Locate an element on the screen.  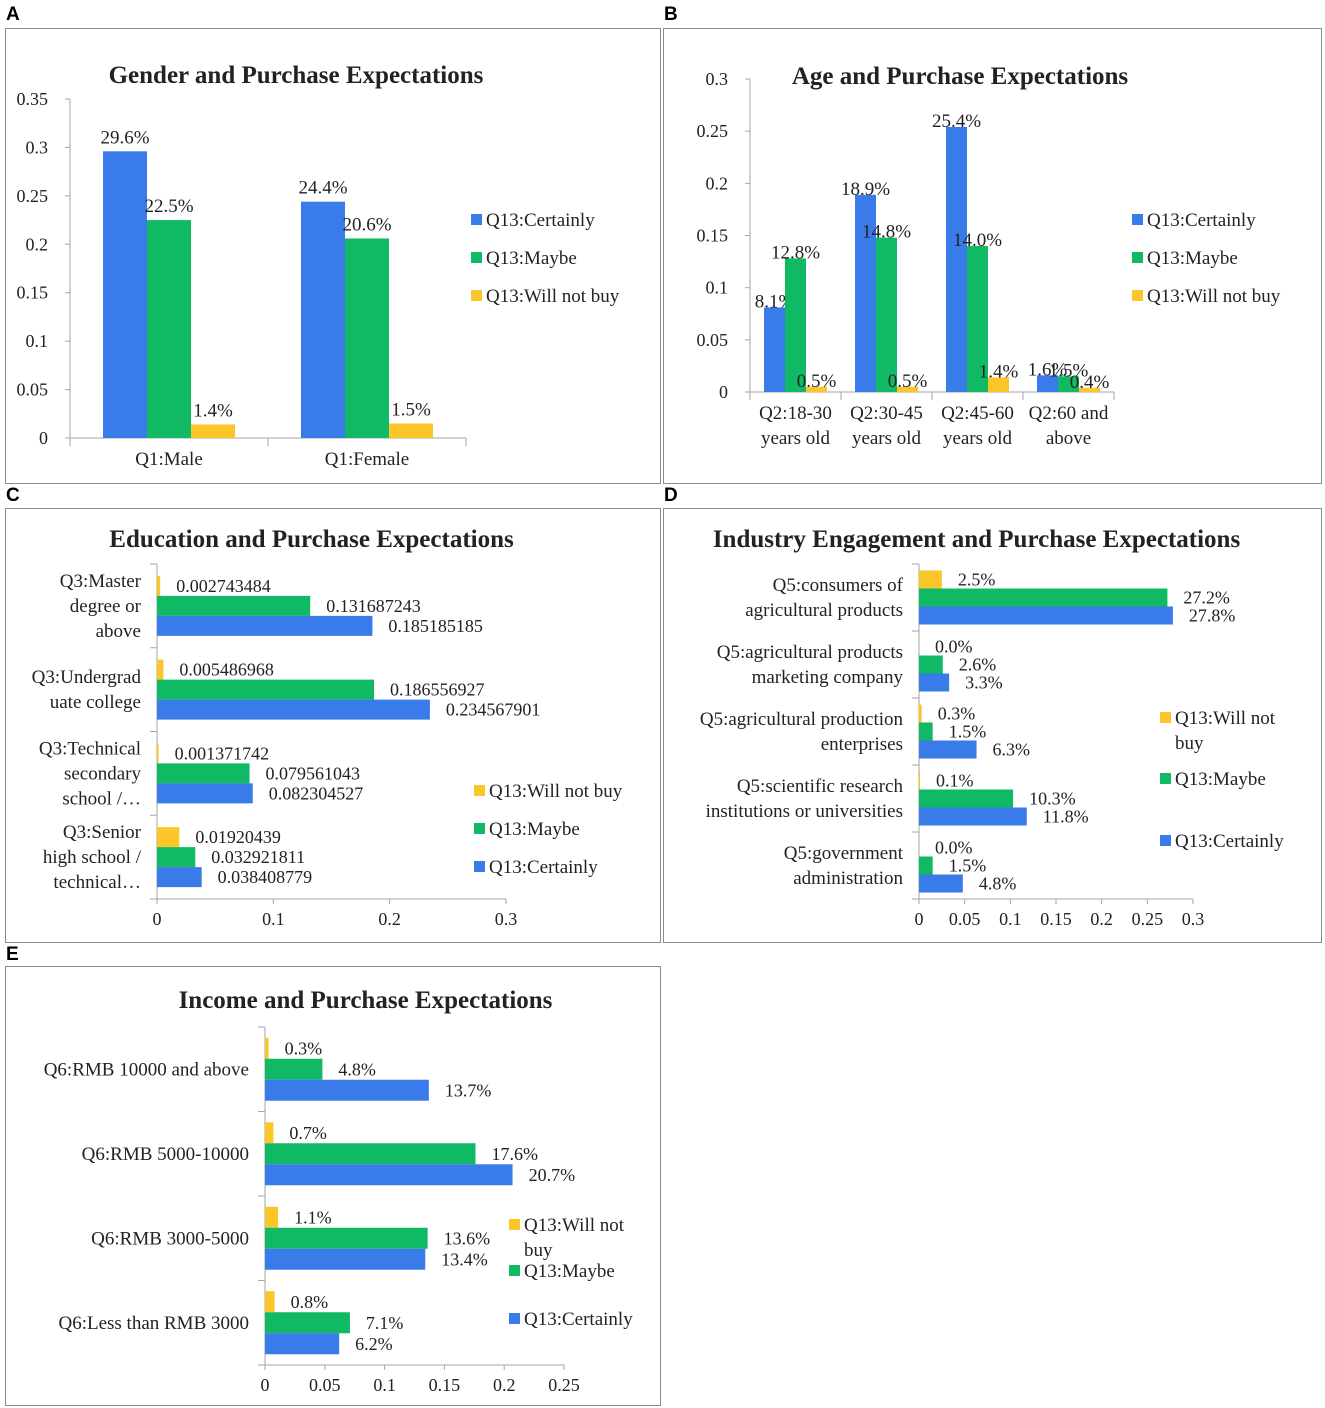
data-label: 18.9% is located at coordinates (865, 189).